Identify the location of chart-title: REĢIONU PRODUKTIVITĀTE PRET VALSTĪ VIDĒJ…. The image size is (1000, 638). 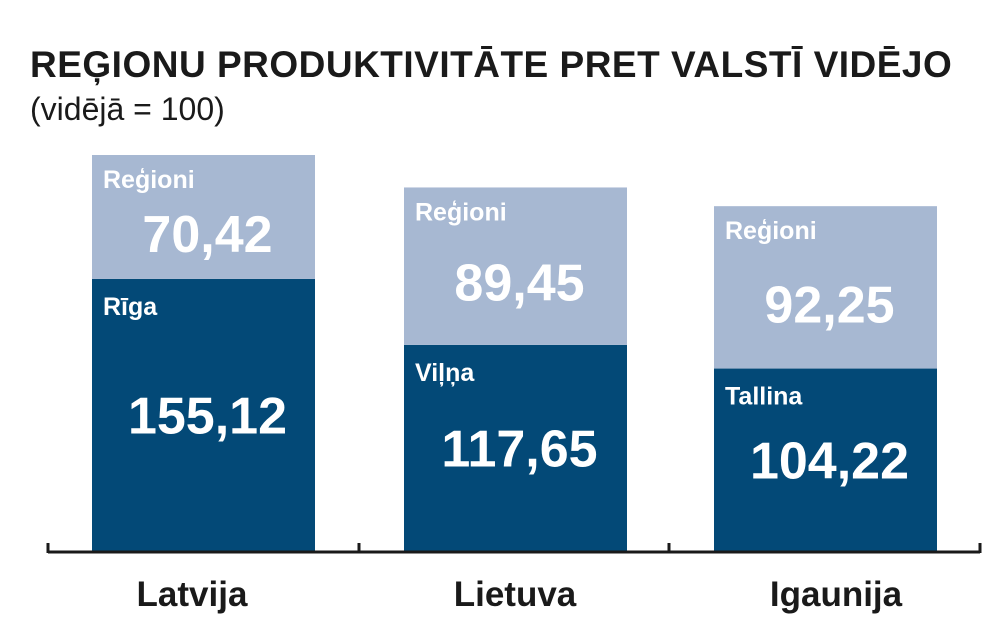
(491, 64).